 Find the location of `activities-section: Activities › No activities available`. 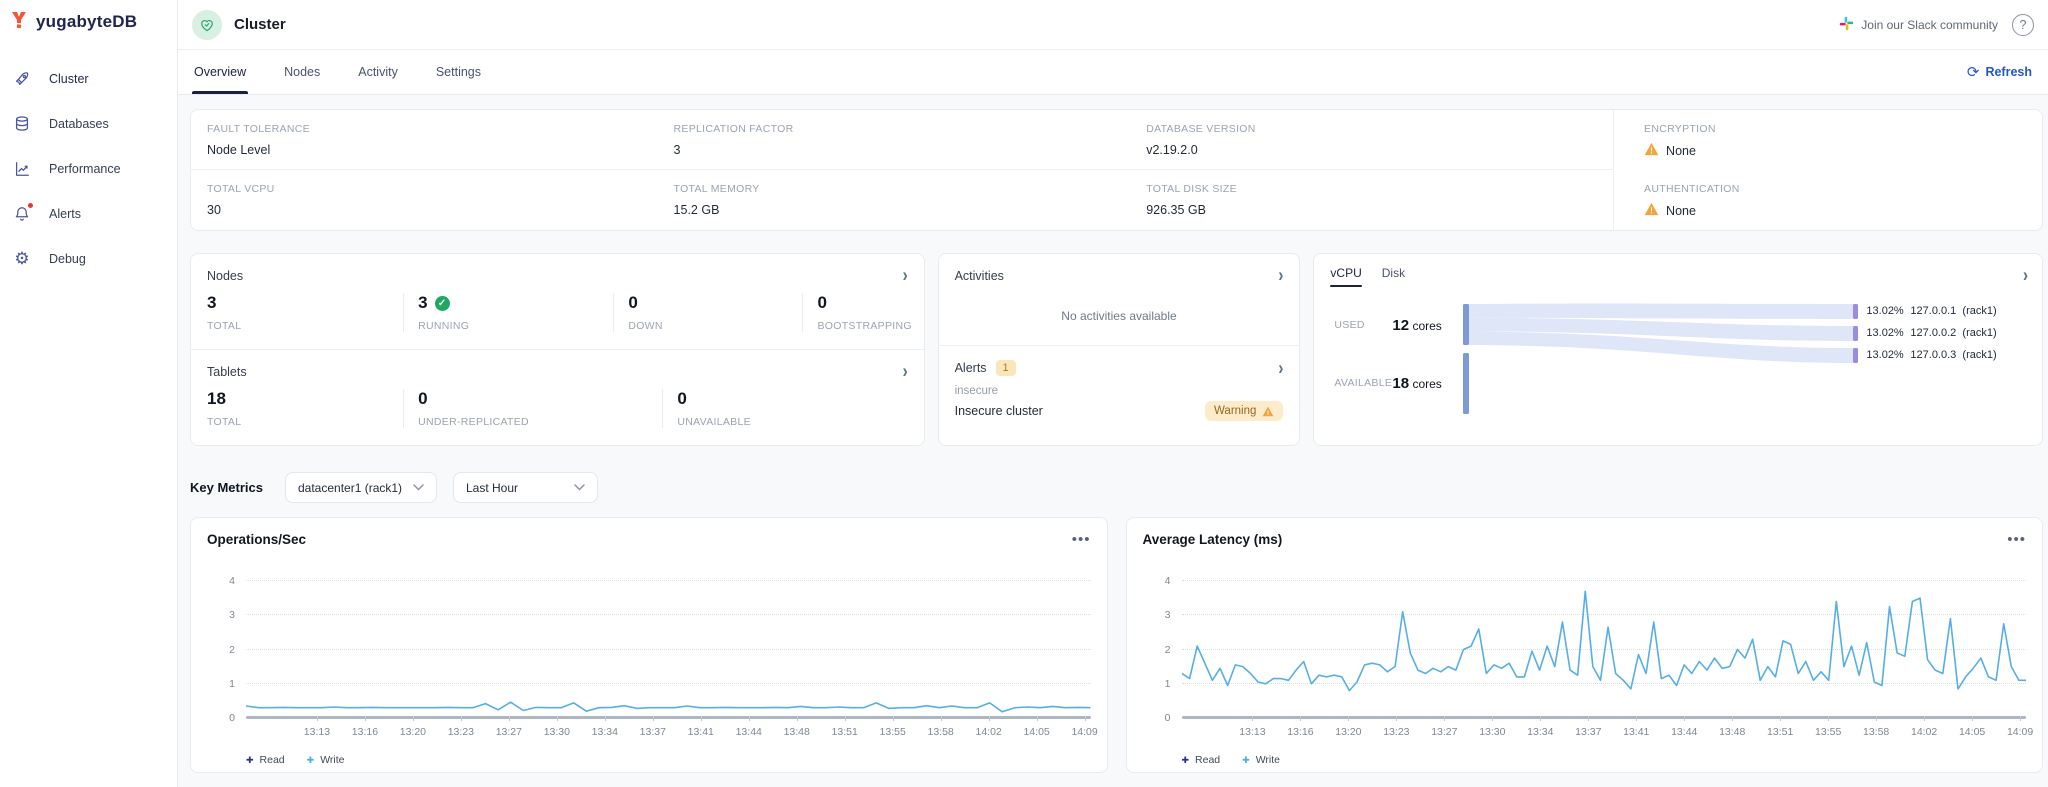

activities-section: Activities › No activities available is located at coordinates (1119, 300).